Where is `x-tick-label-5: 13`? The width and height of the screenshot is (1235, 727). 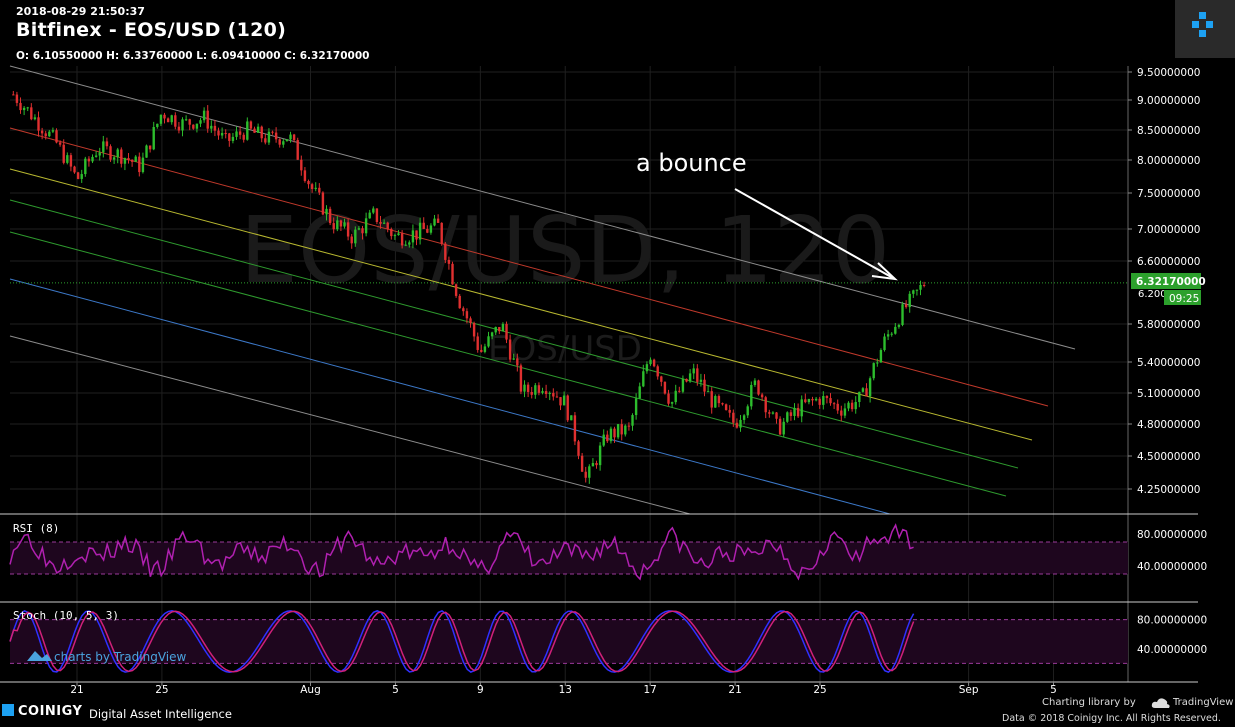
x-tick-label-5: 13 is located at coordinates (565, 690).